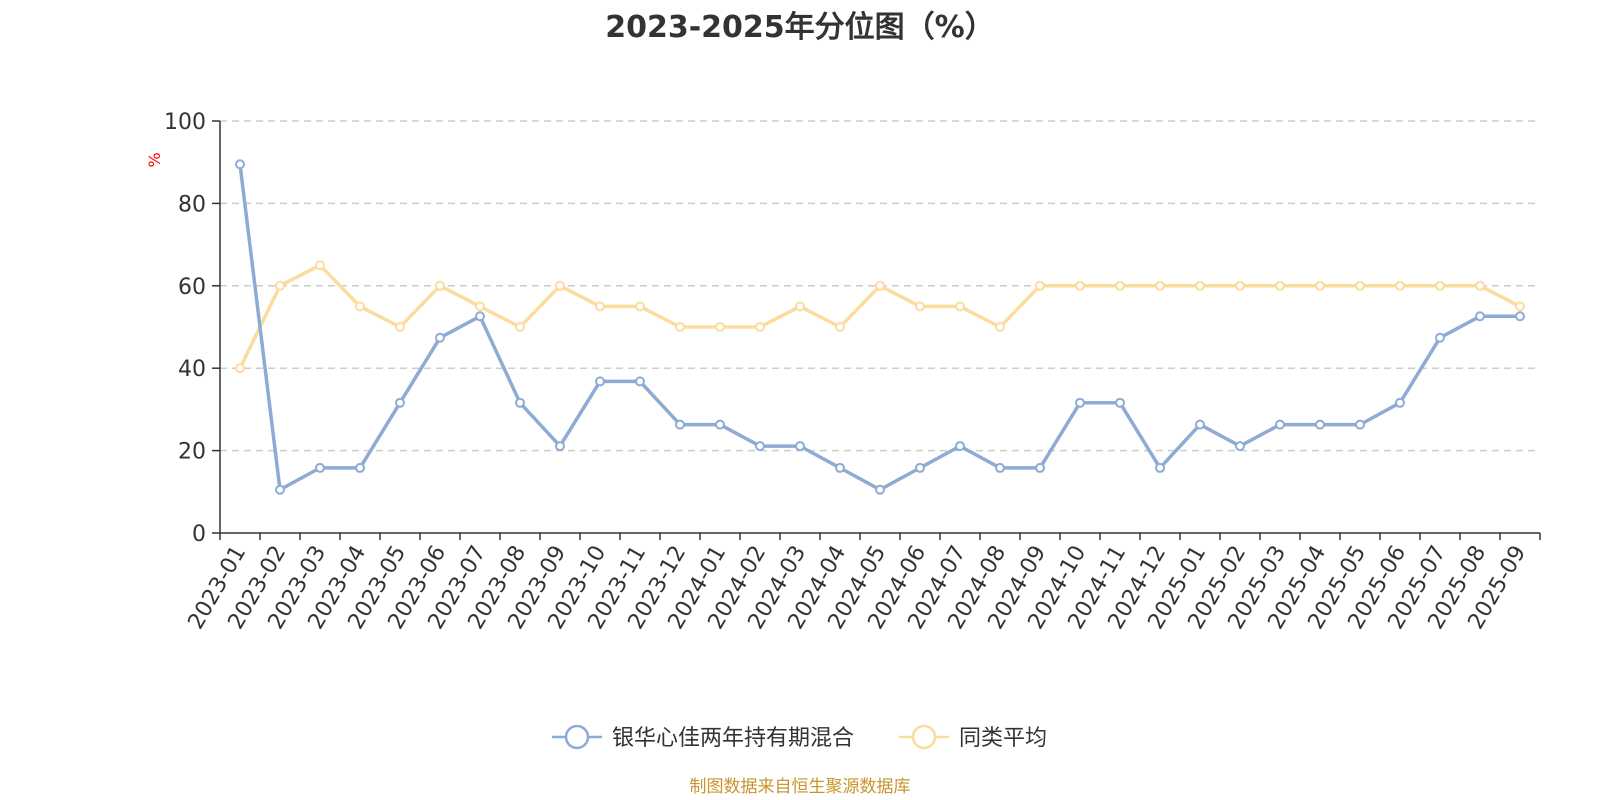 The image size is (1600, 800). Describe the element at coordinates (1003, 738) in the screenshot. I see `legend-label: 同类平均` at that location.